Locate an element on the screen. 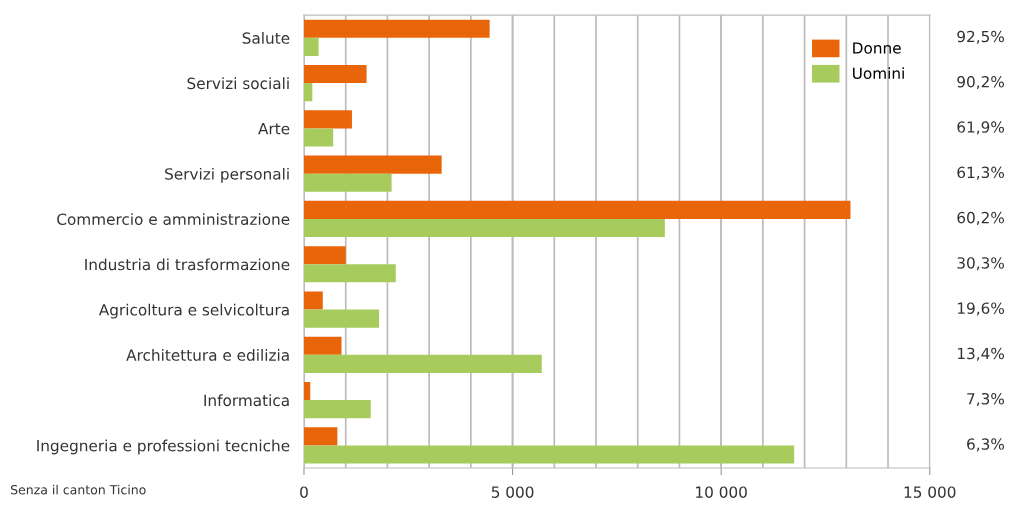 Image resolution: width=1015 pixels, height=506 pixels. text: 6,3% is located at coordinates (986, 445).